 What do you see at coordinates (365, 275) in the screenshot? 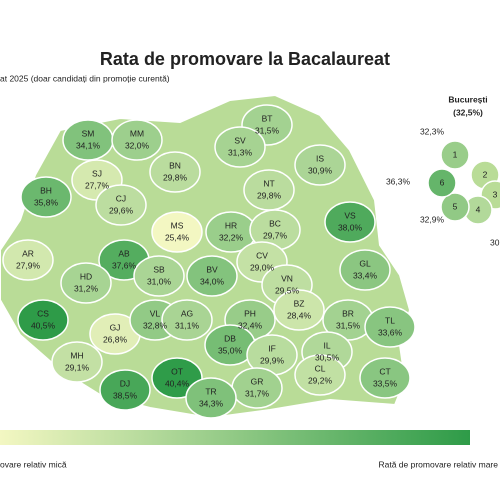
I see `county-value: 33,4%` at bounding box center [365, 275].